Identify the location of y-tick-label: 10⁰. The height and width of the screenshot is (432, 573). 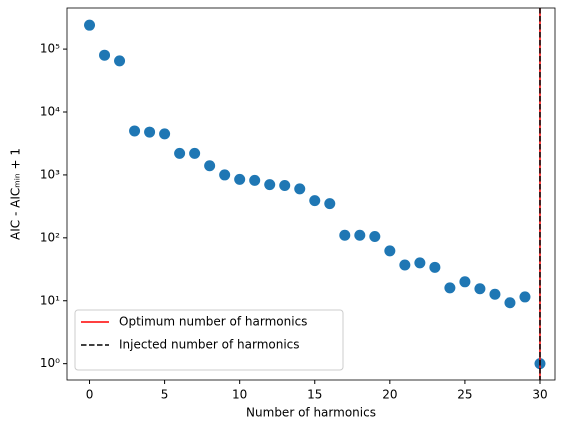
(50, 363).